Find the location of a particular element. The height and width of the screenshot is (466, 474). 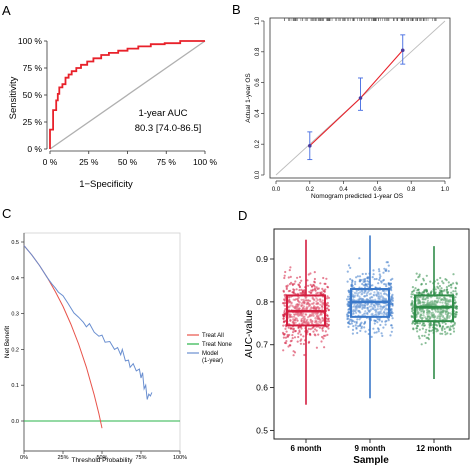

panel-b-rug is located at coordinates (360, 19).